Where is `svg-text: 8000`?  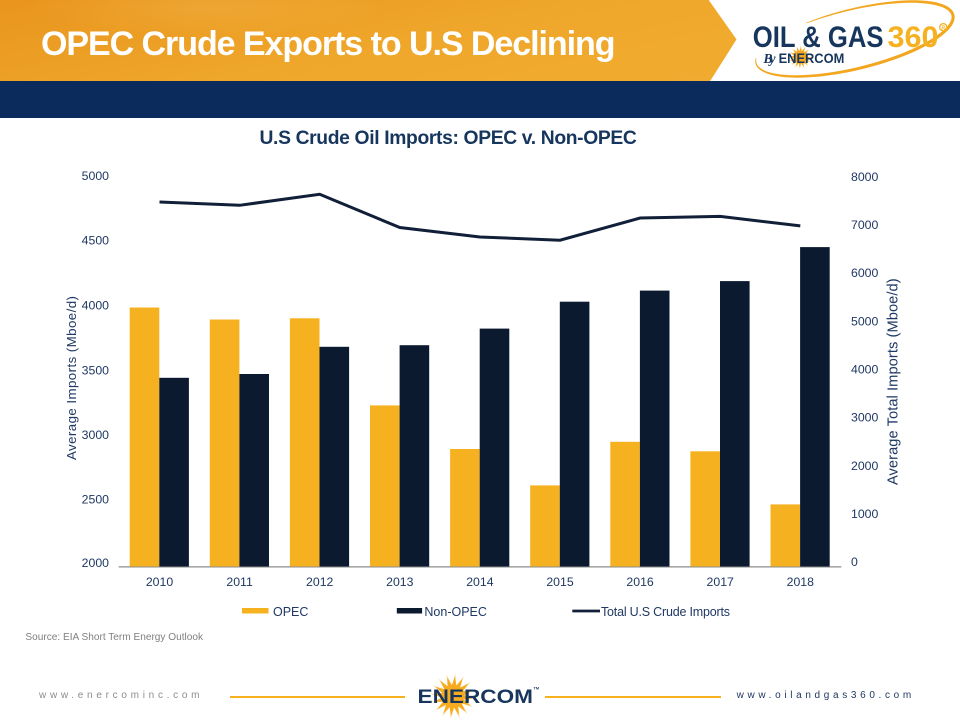 svg-text: 8000 is located at coordinates (865, 177).